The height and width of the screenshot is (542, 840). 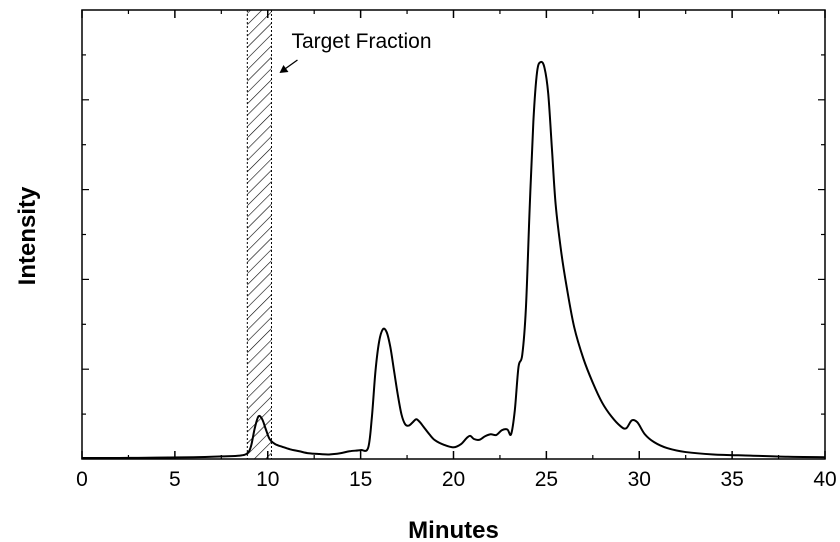 What do you see at coordinates (731, 479) in the screenshot?
I see `x-tick-label: 35` at bounding box center [731, 479].